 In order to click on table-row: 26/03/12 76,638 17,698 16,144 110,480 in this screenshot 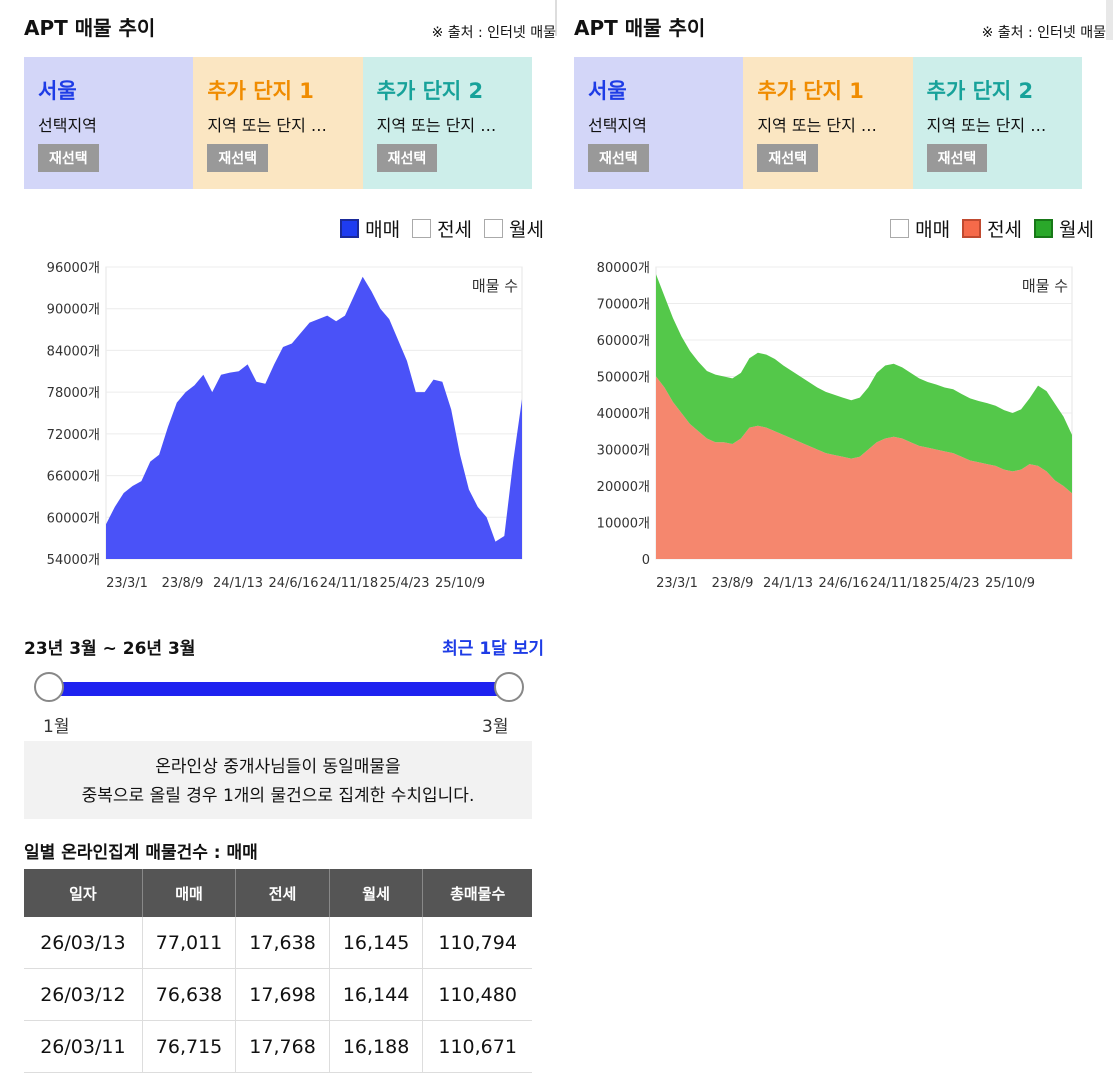, I will do `click(278, 994)`.